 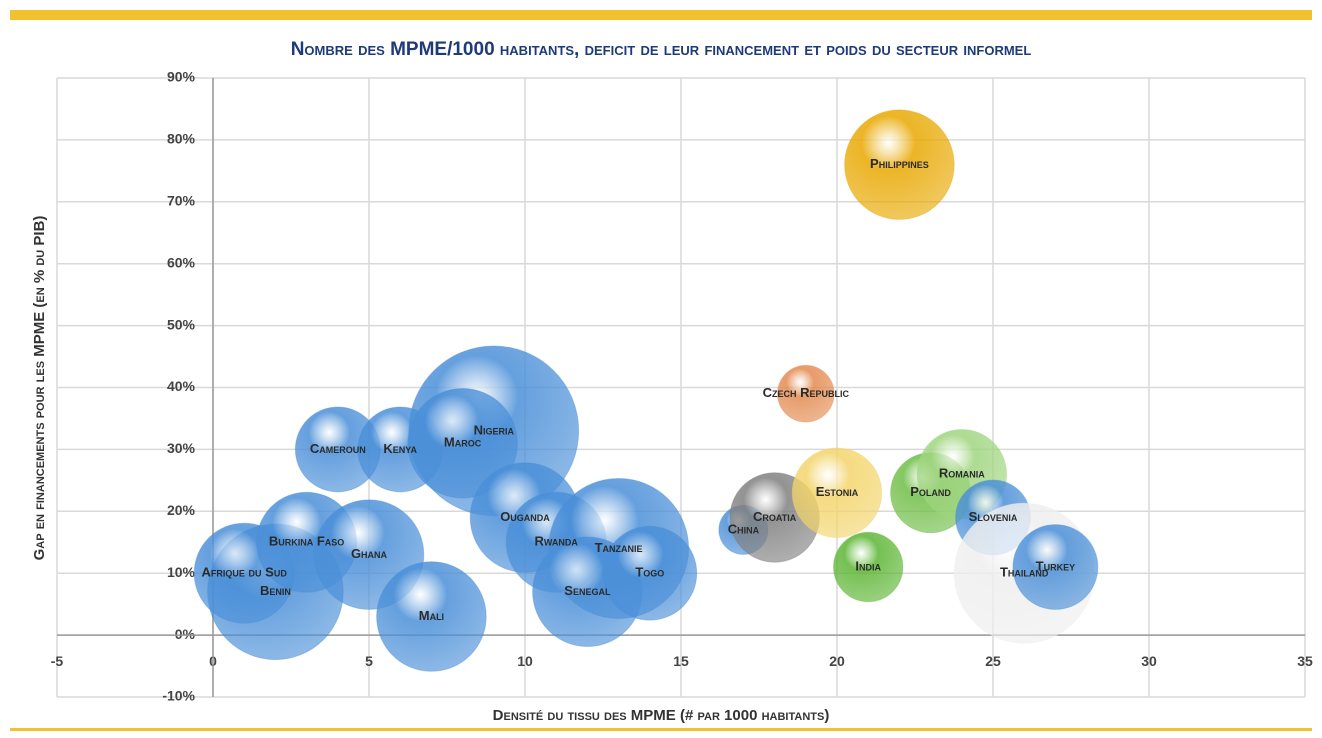 What do you see at coordinates (245, 572) in the screenshot?
I see `data-label: Afrique du Sud` at bounding box center [245, 572].